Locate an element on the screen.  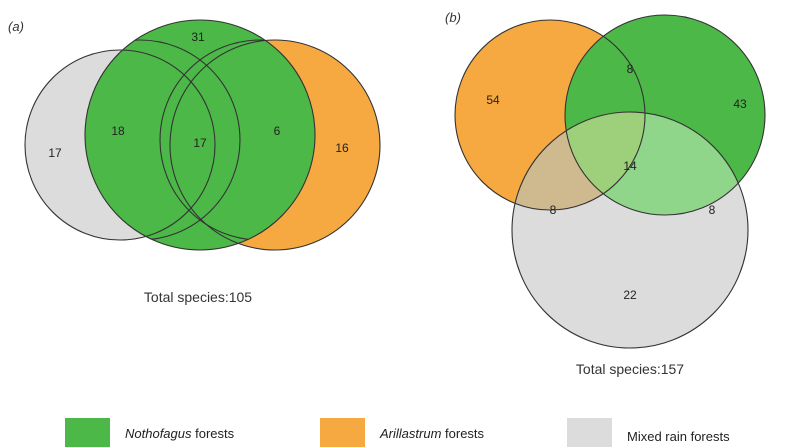
legend-arillastrum-label: Arillastrum forests is located at coordinates (432, 433).